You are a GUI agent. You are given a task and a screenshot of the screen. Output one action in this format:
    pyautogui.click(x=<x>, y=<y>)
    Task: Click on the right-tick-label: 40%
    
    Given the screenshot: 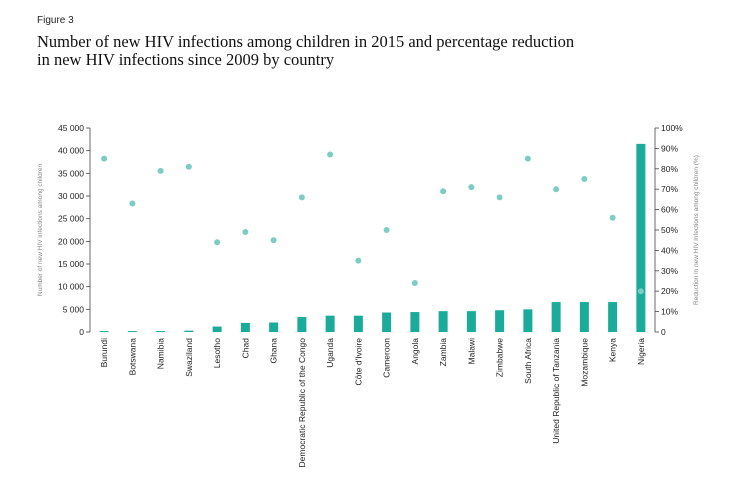 What is the action you would take?
    pyautogui.click(x=669, y=250)
    